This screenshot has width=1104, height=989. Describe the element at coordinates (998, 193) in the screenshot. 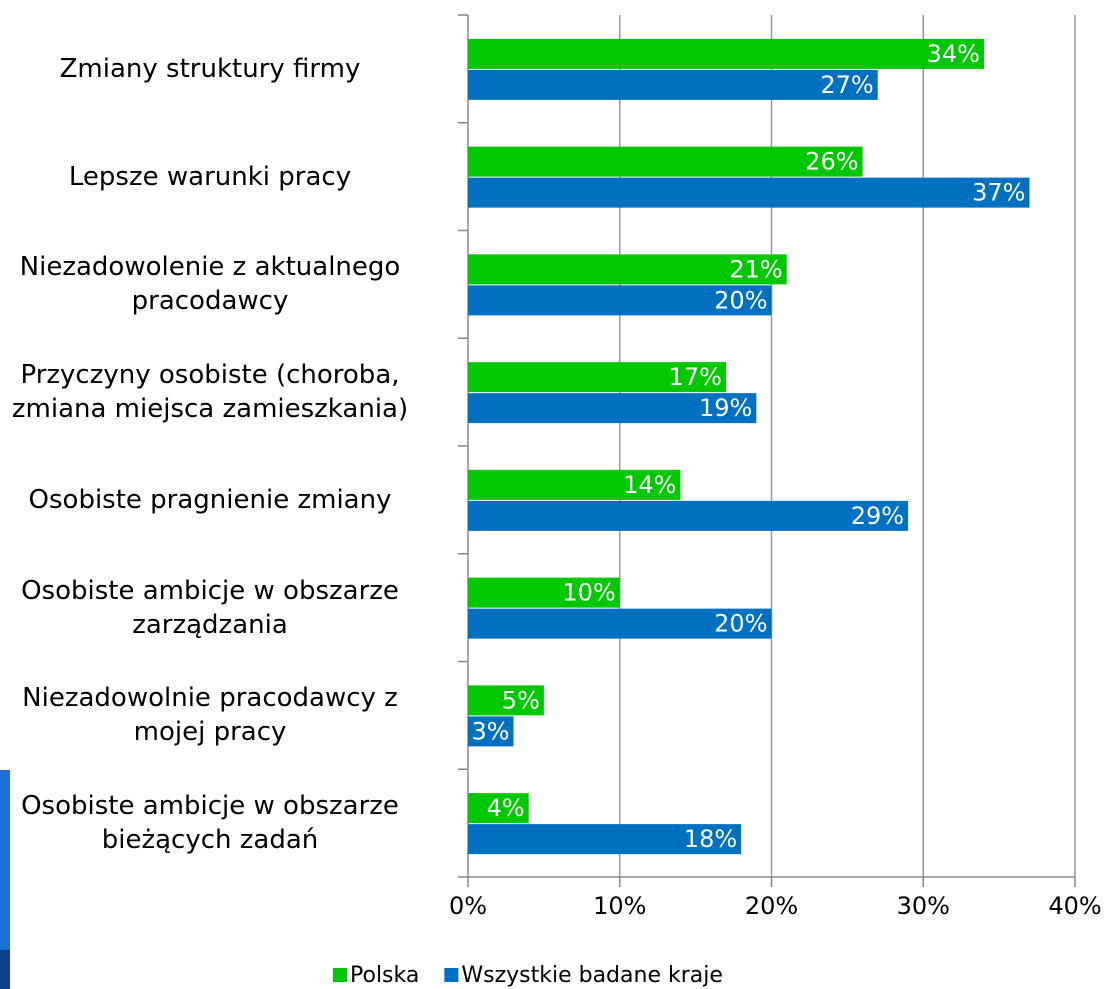

I see `data-label: 37%` at that location.